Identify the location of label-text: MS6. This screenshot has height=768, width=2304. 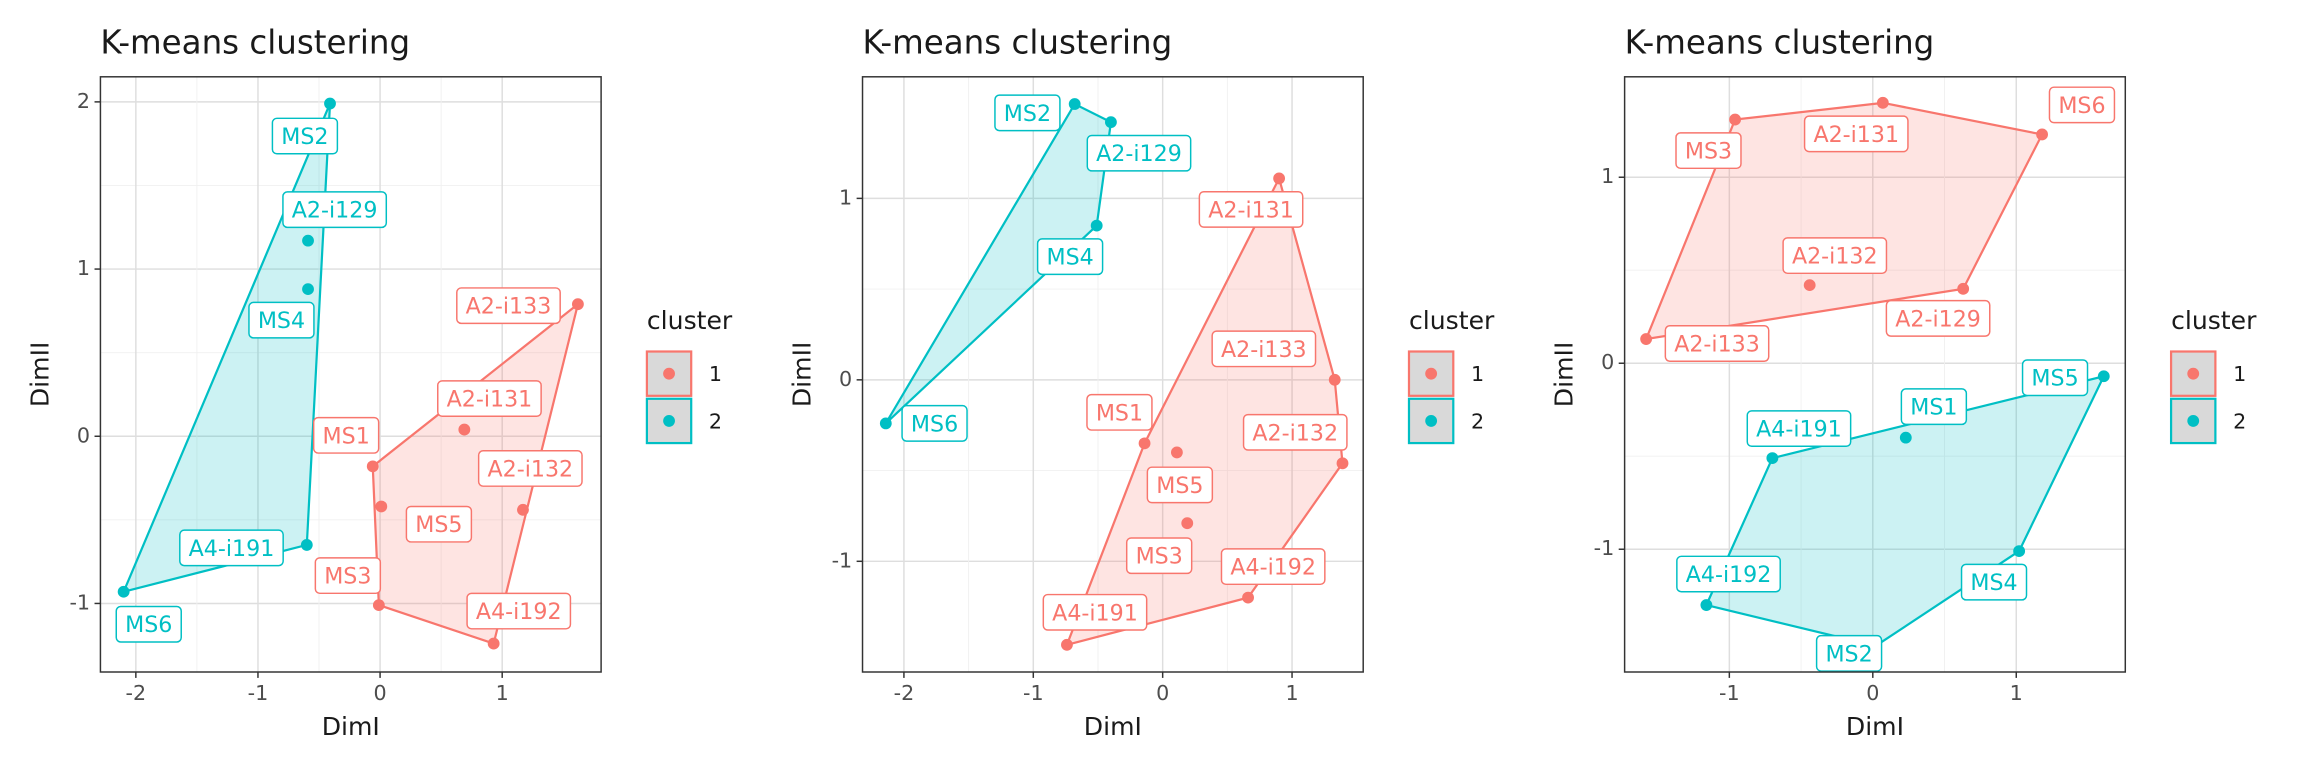
(2081, 106).